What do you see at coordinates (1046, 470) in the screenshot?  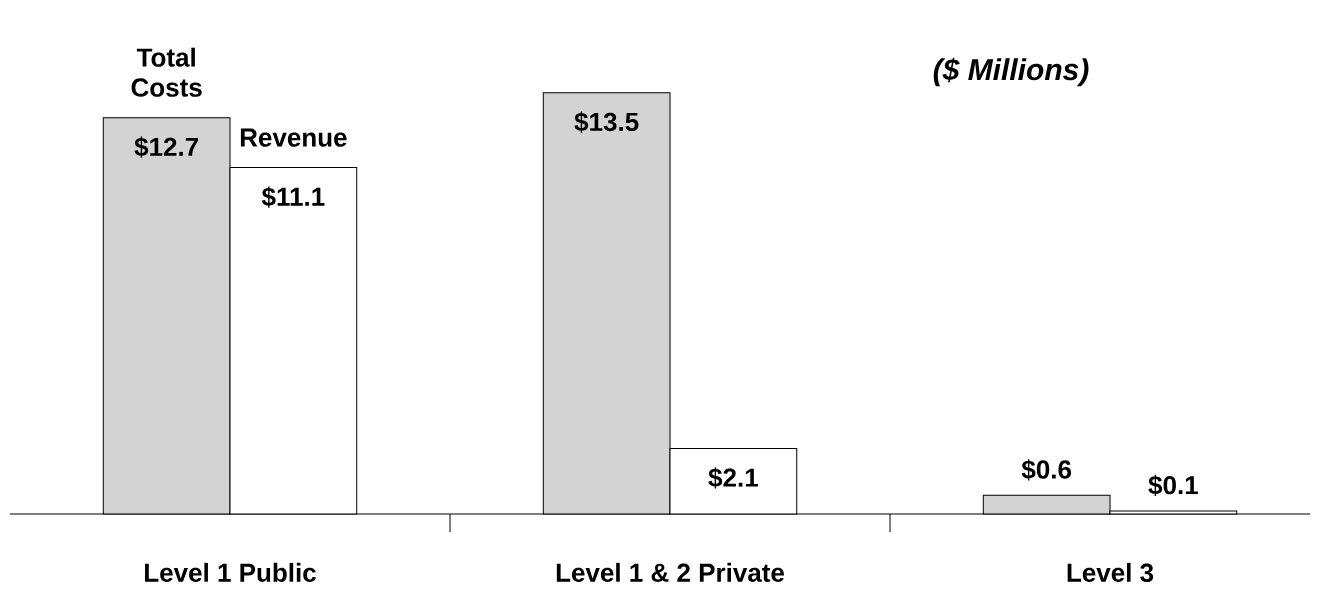 I see `data-label: $0.6` at bounding box center [1046, 470].